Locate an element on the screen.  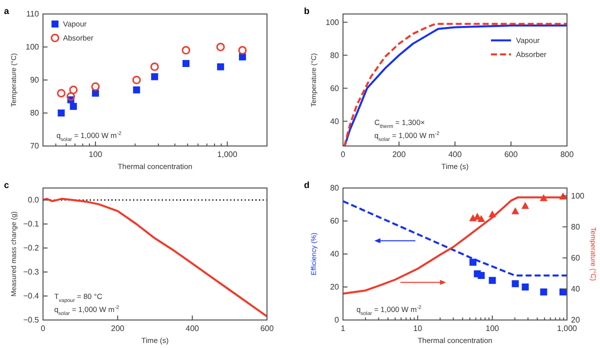
y2-tick-label: 100 is located at coordinates (578, 195).